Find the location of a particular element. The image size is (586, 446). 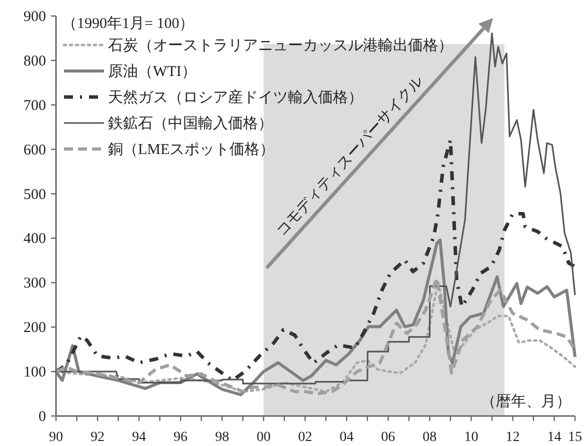

x-tick-label: 90 is located at coordinates (56, 437).